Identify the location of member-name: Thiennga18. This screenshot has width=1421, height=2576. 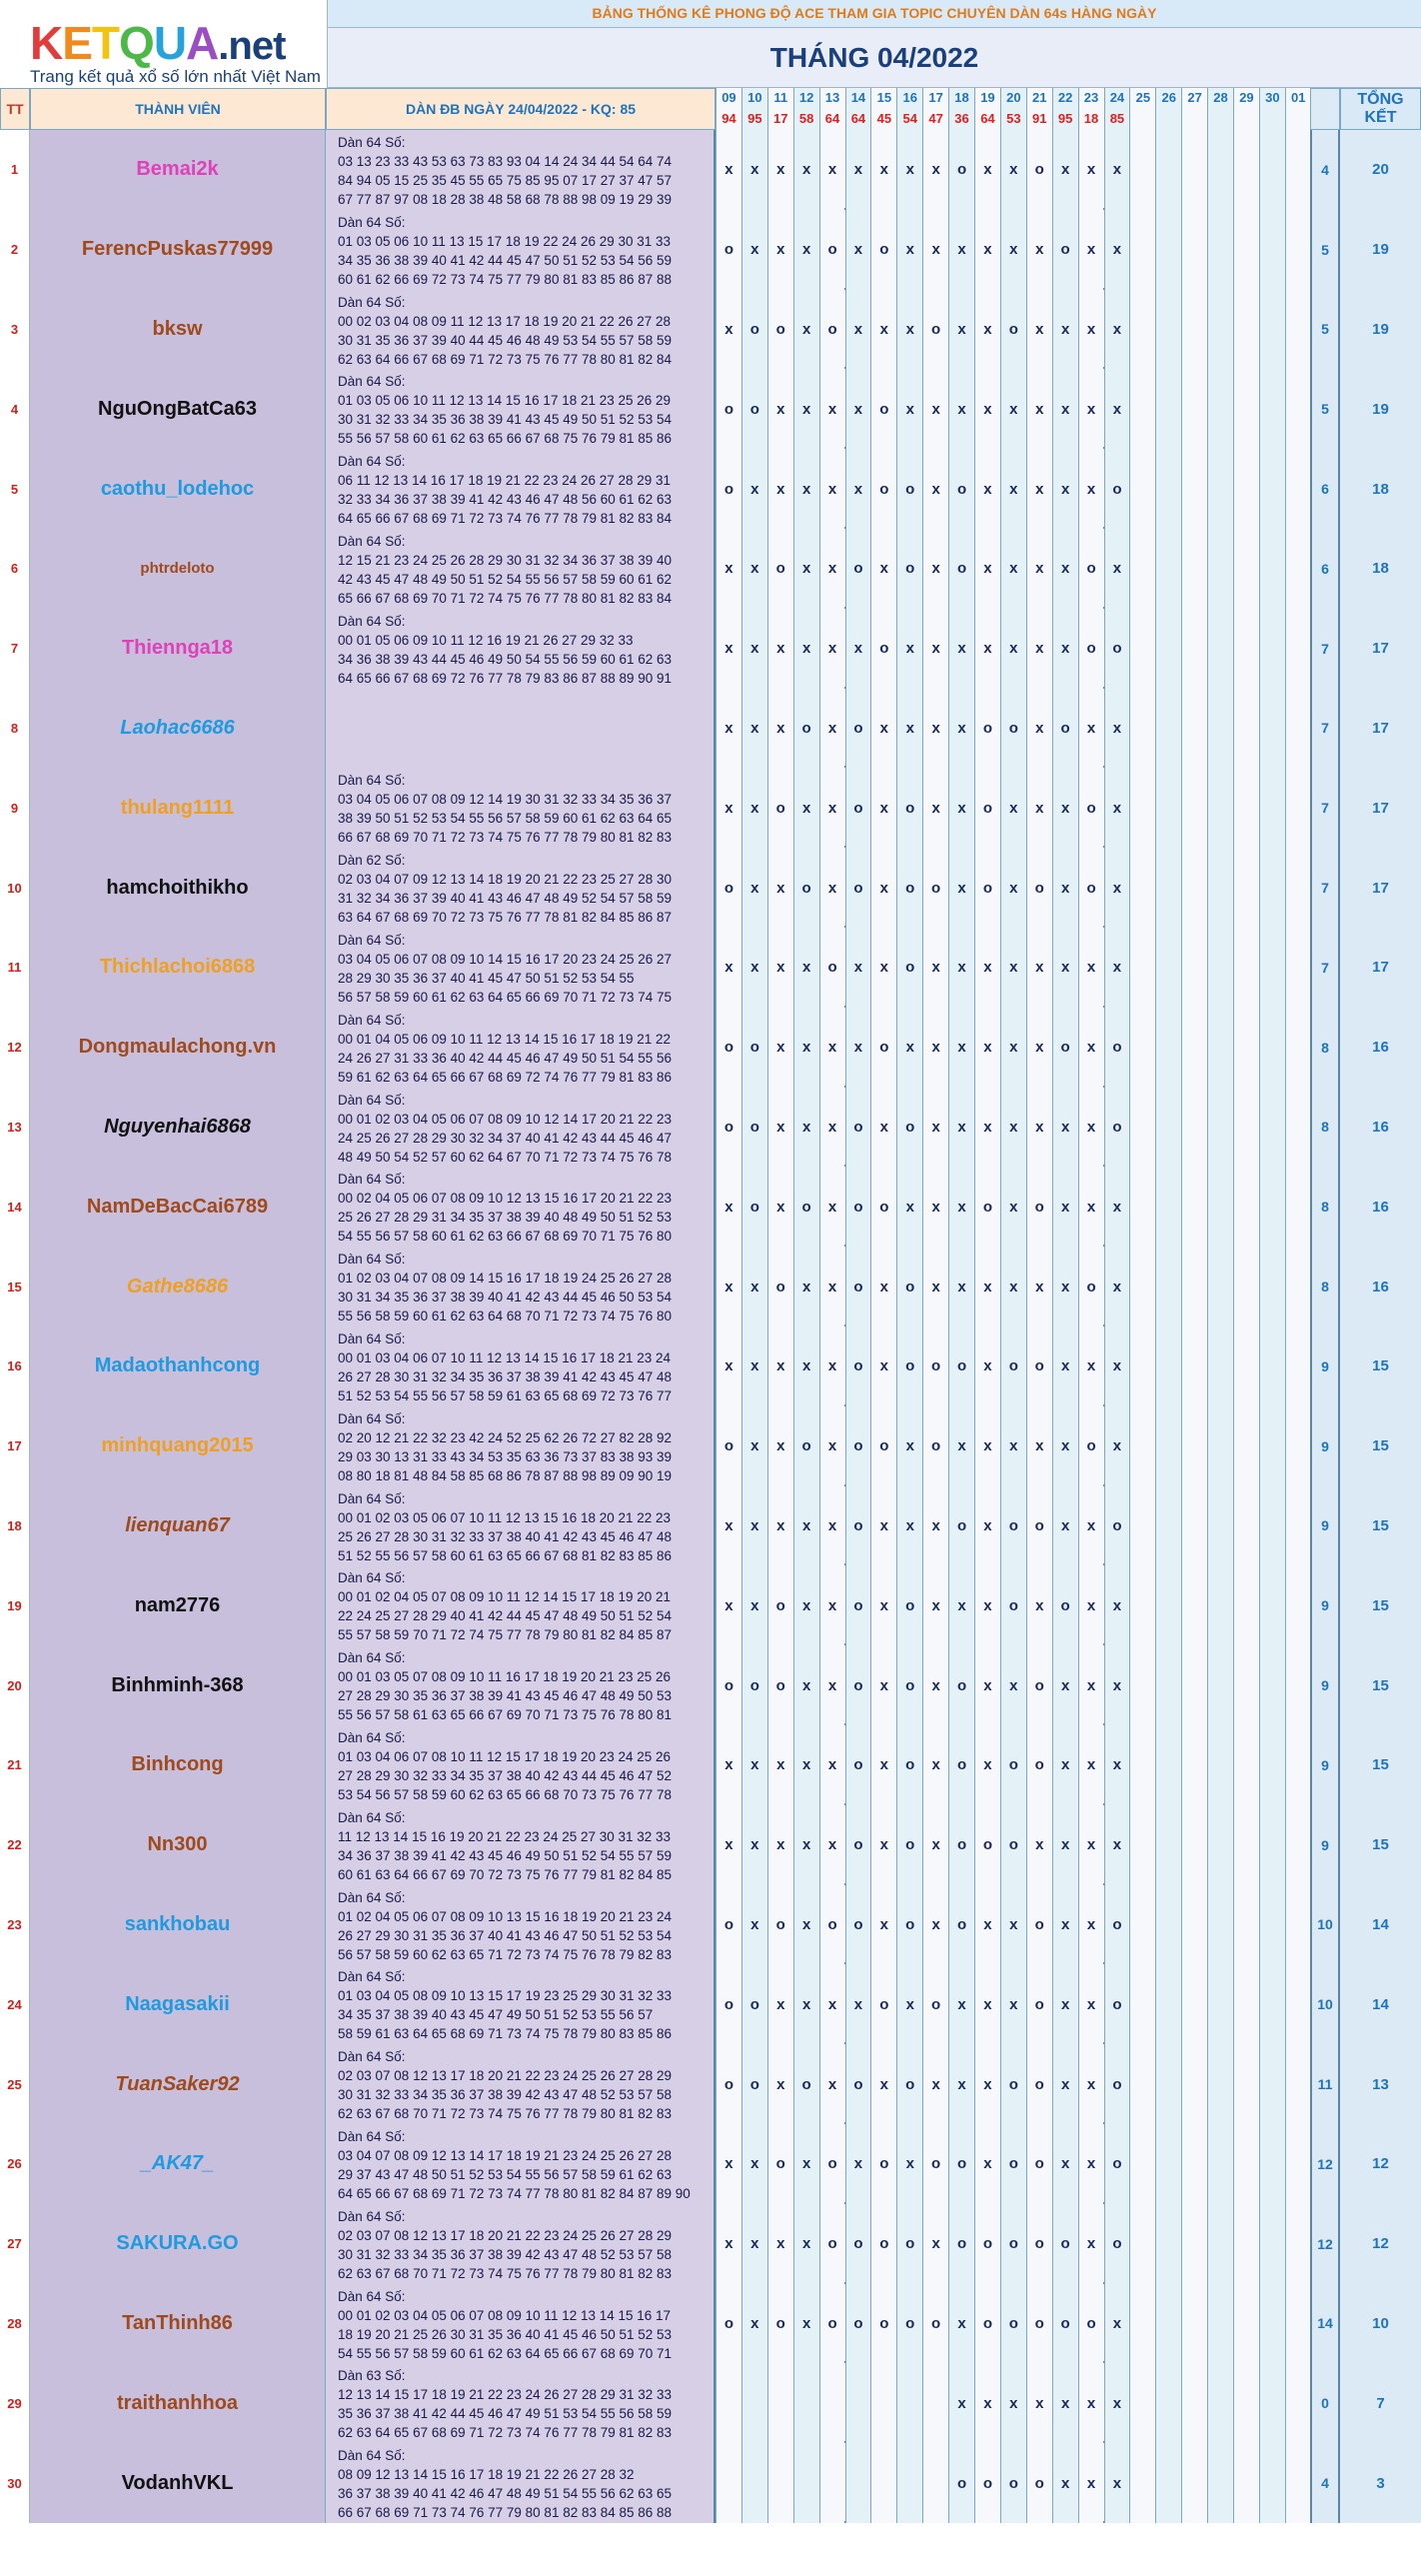
(178, 648).